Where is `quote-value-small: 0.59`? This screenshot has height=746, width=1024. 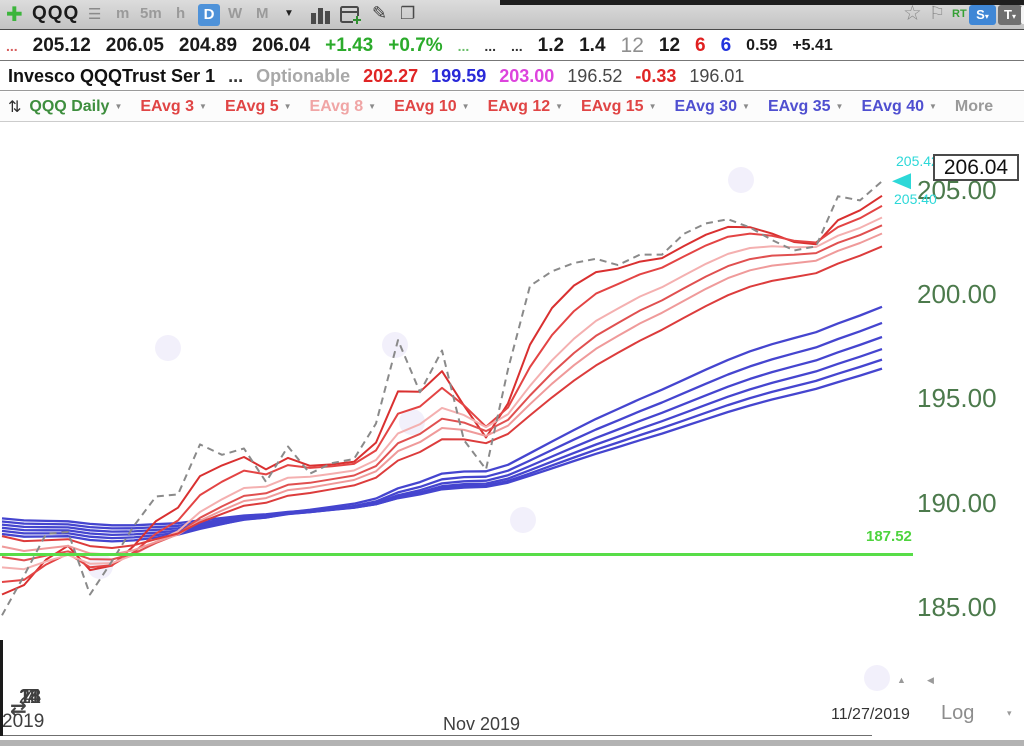 quote-value-small: 0.59 is located at coordinates (762, 45).